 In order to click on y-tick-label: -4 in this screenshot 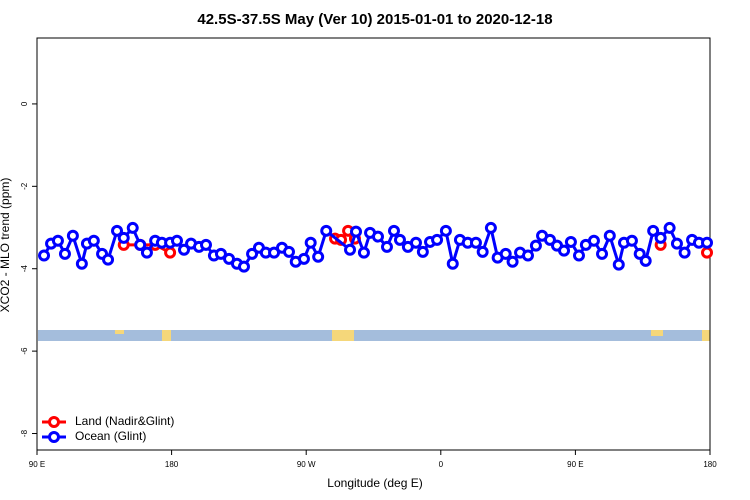, I will do `click(24, 269)`.